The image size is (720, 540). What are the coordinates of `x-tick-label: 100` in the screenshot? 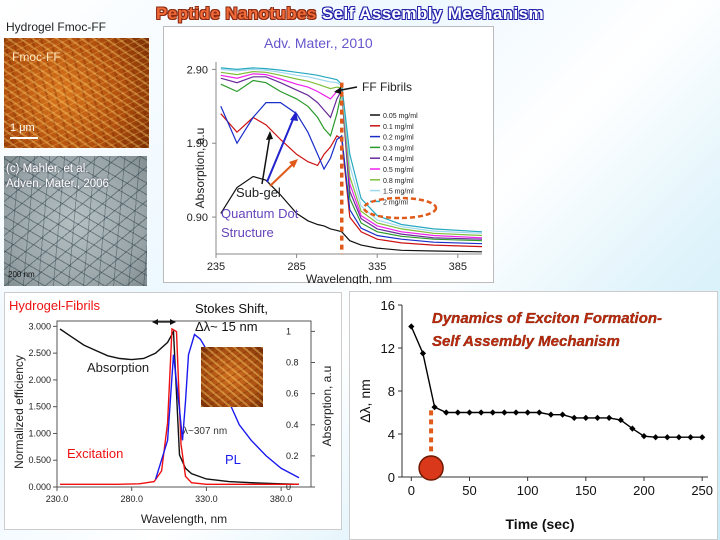 It's located at (528, 490).